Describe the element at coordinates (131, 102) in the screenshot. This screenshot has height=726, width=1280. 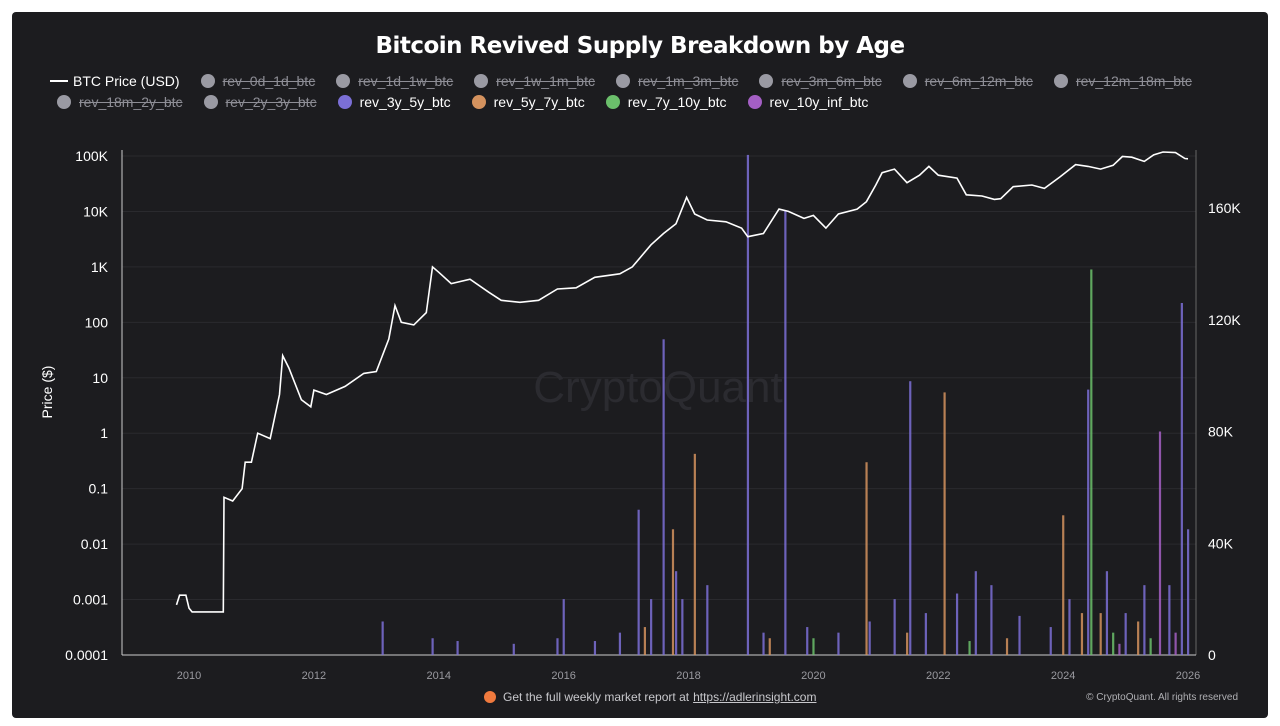
I see `legend-label: rev_18m_2y_btc` at that location.